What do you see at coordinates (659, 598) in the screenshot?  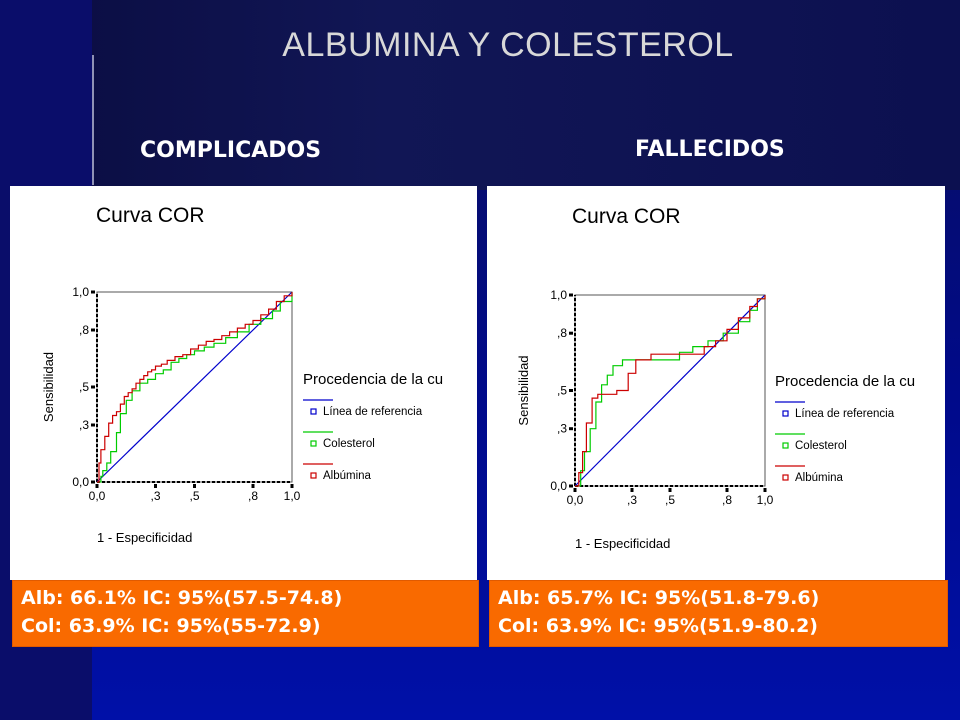 I see `stat-albumina: Alb: 65.7% IC: 95%(51.8-79.6)` at bounding box center [659, 598].